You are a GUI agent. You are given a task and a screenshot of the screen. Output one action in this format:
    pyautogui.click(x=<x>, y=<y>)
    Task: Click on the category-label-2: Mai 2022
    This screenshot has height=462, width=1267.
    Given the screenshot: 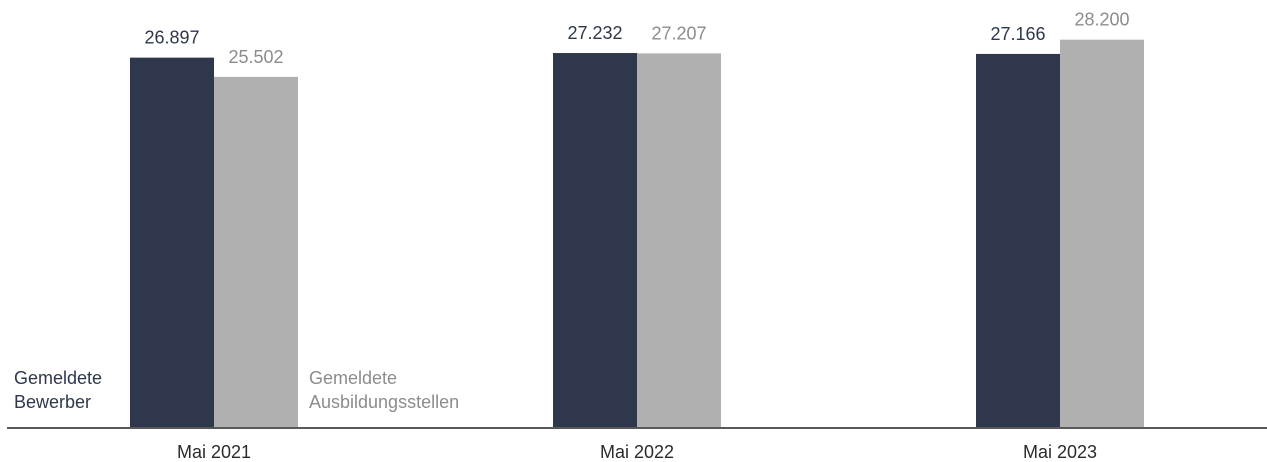 What is the action you would take?
    pyautogui.click(x=637, y=452)
    